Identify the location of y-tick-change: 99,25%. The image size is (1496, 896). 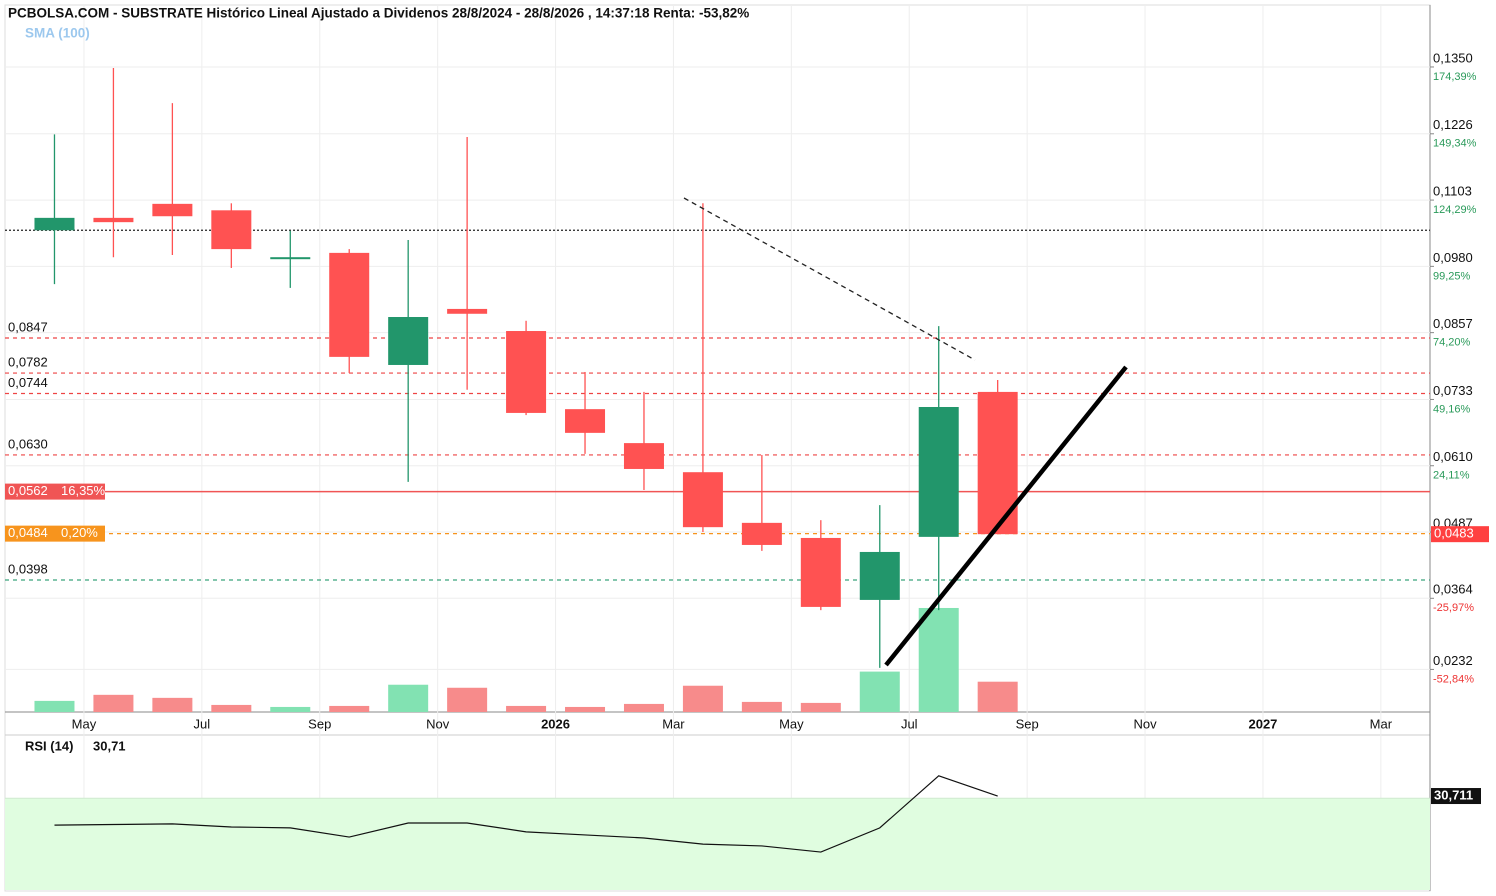
(1452, 276).